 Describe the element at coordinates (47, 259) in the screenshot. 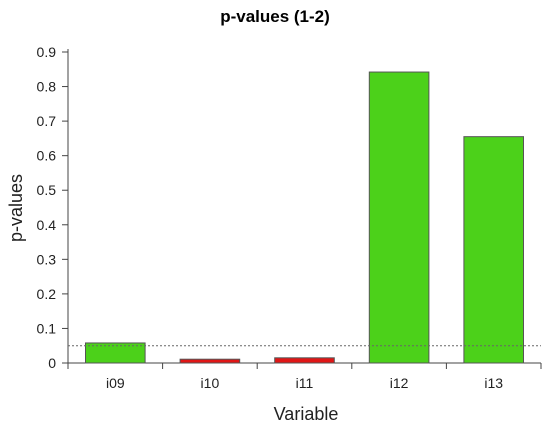

I see `y-tick-label: 0.3` at that location.